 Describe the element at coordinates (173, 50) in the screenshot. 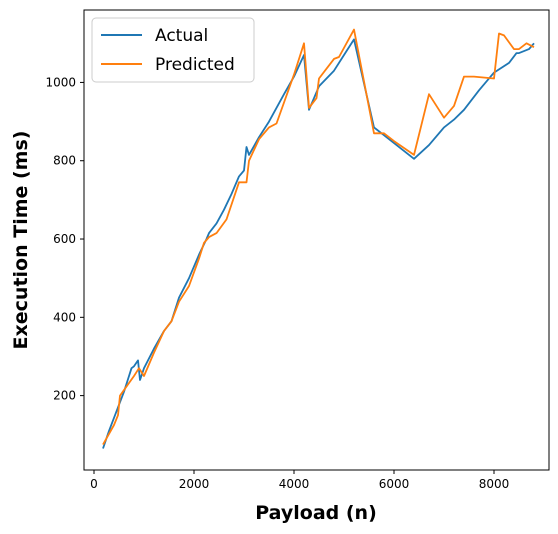

I see `legend: Actual Predicted` at that location.